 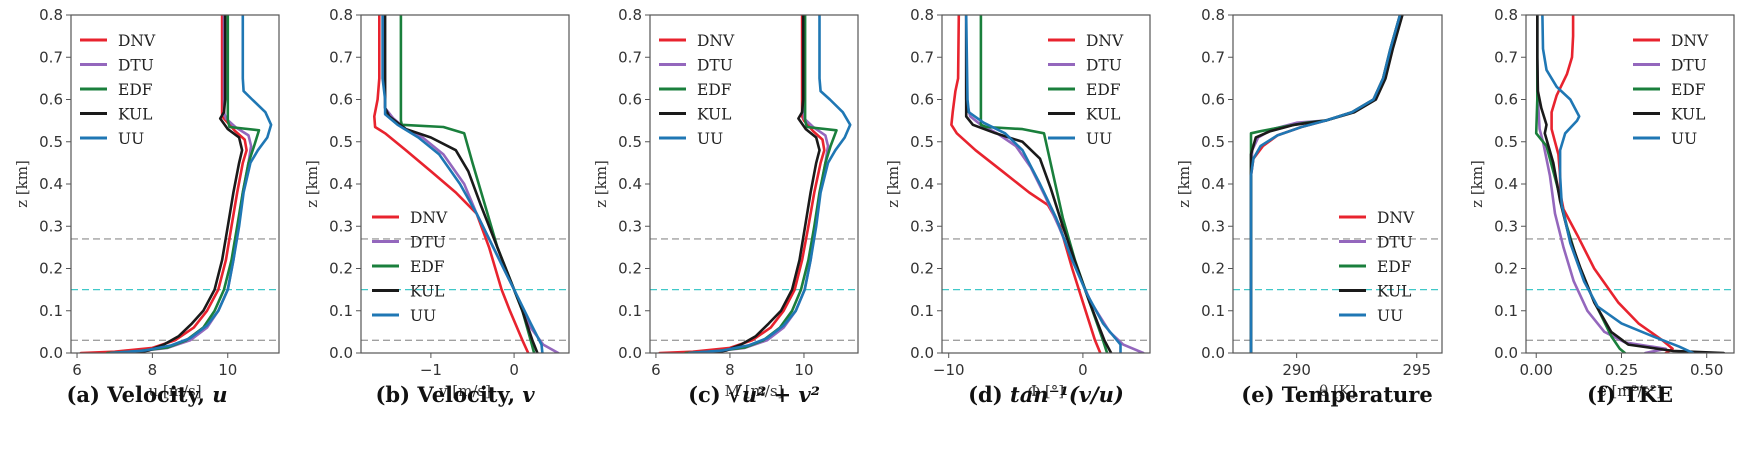 I want to click on caption-prefix: (b) Velocity,, so click(x=448, y=394).